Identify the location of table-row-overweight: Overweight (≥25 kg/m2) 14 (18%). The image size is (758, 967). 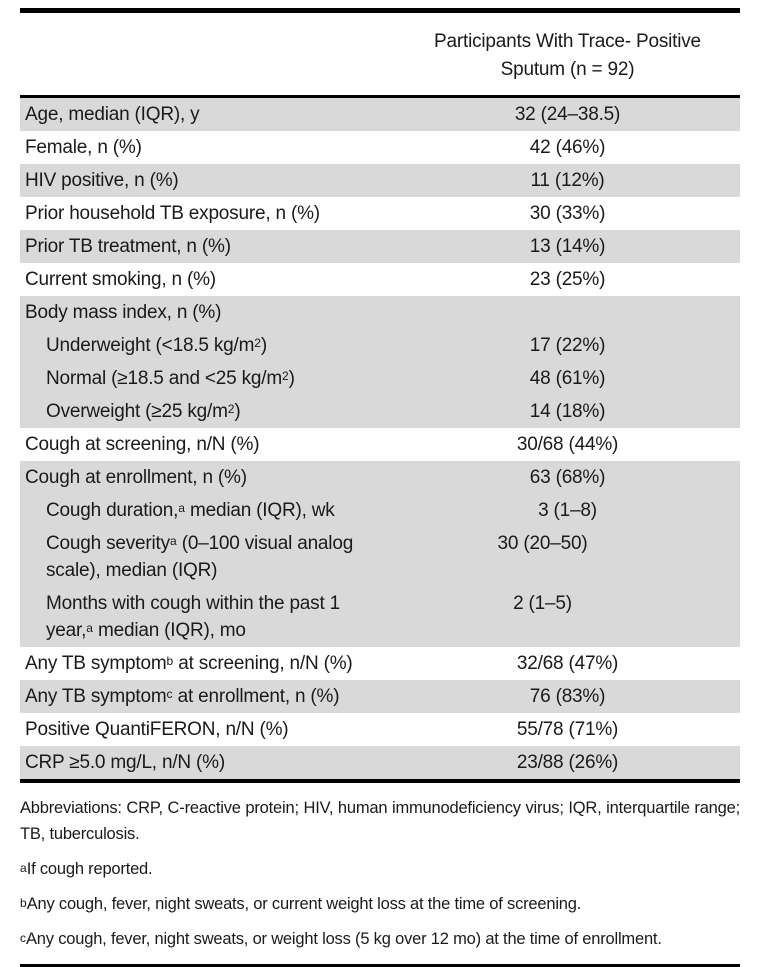
(380, 411).